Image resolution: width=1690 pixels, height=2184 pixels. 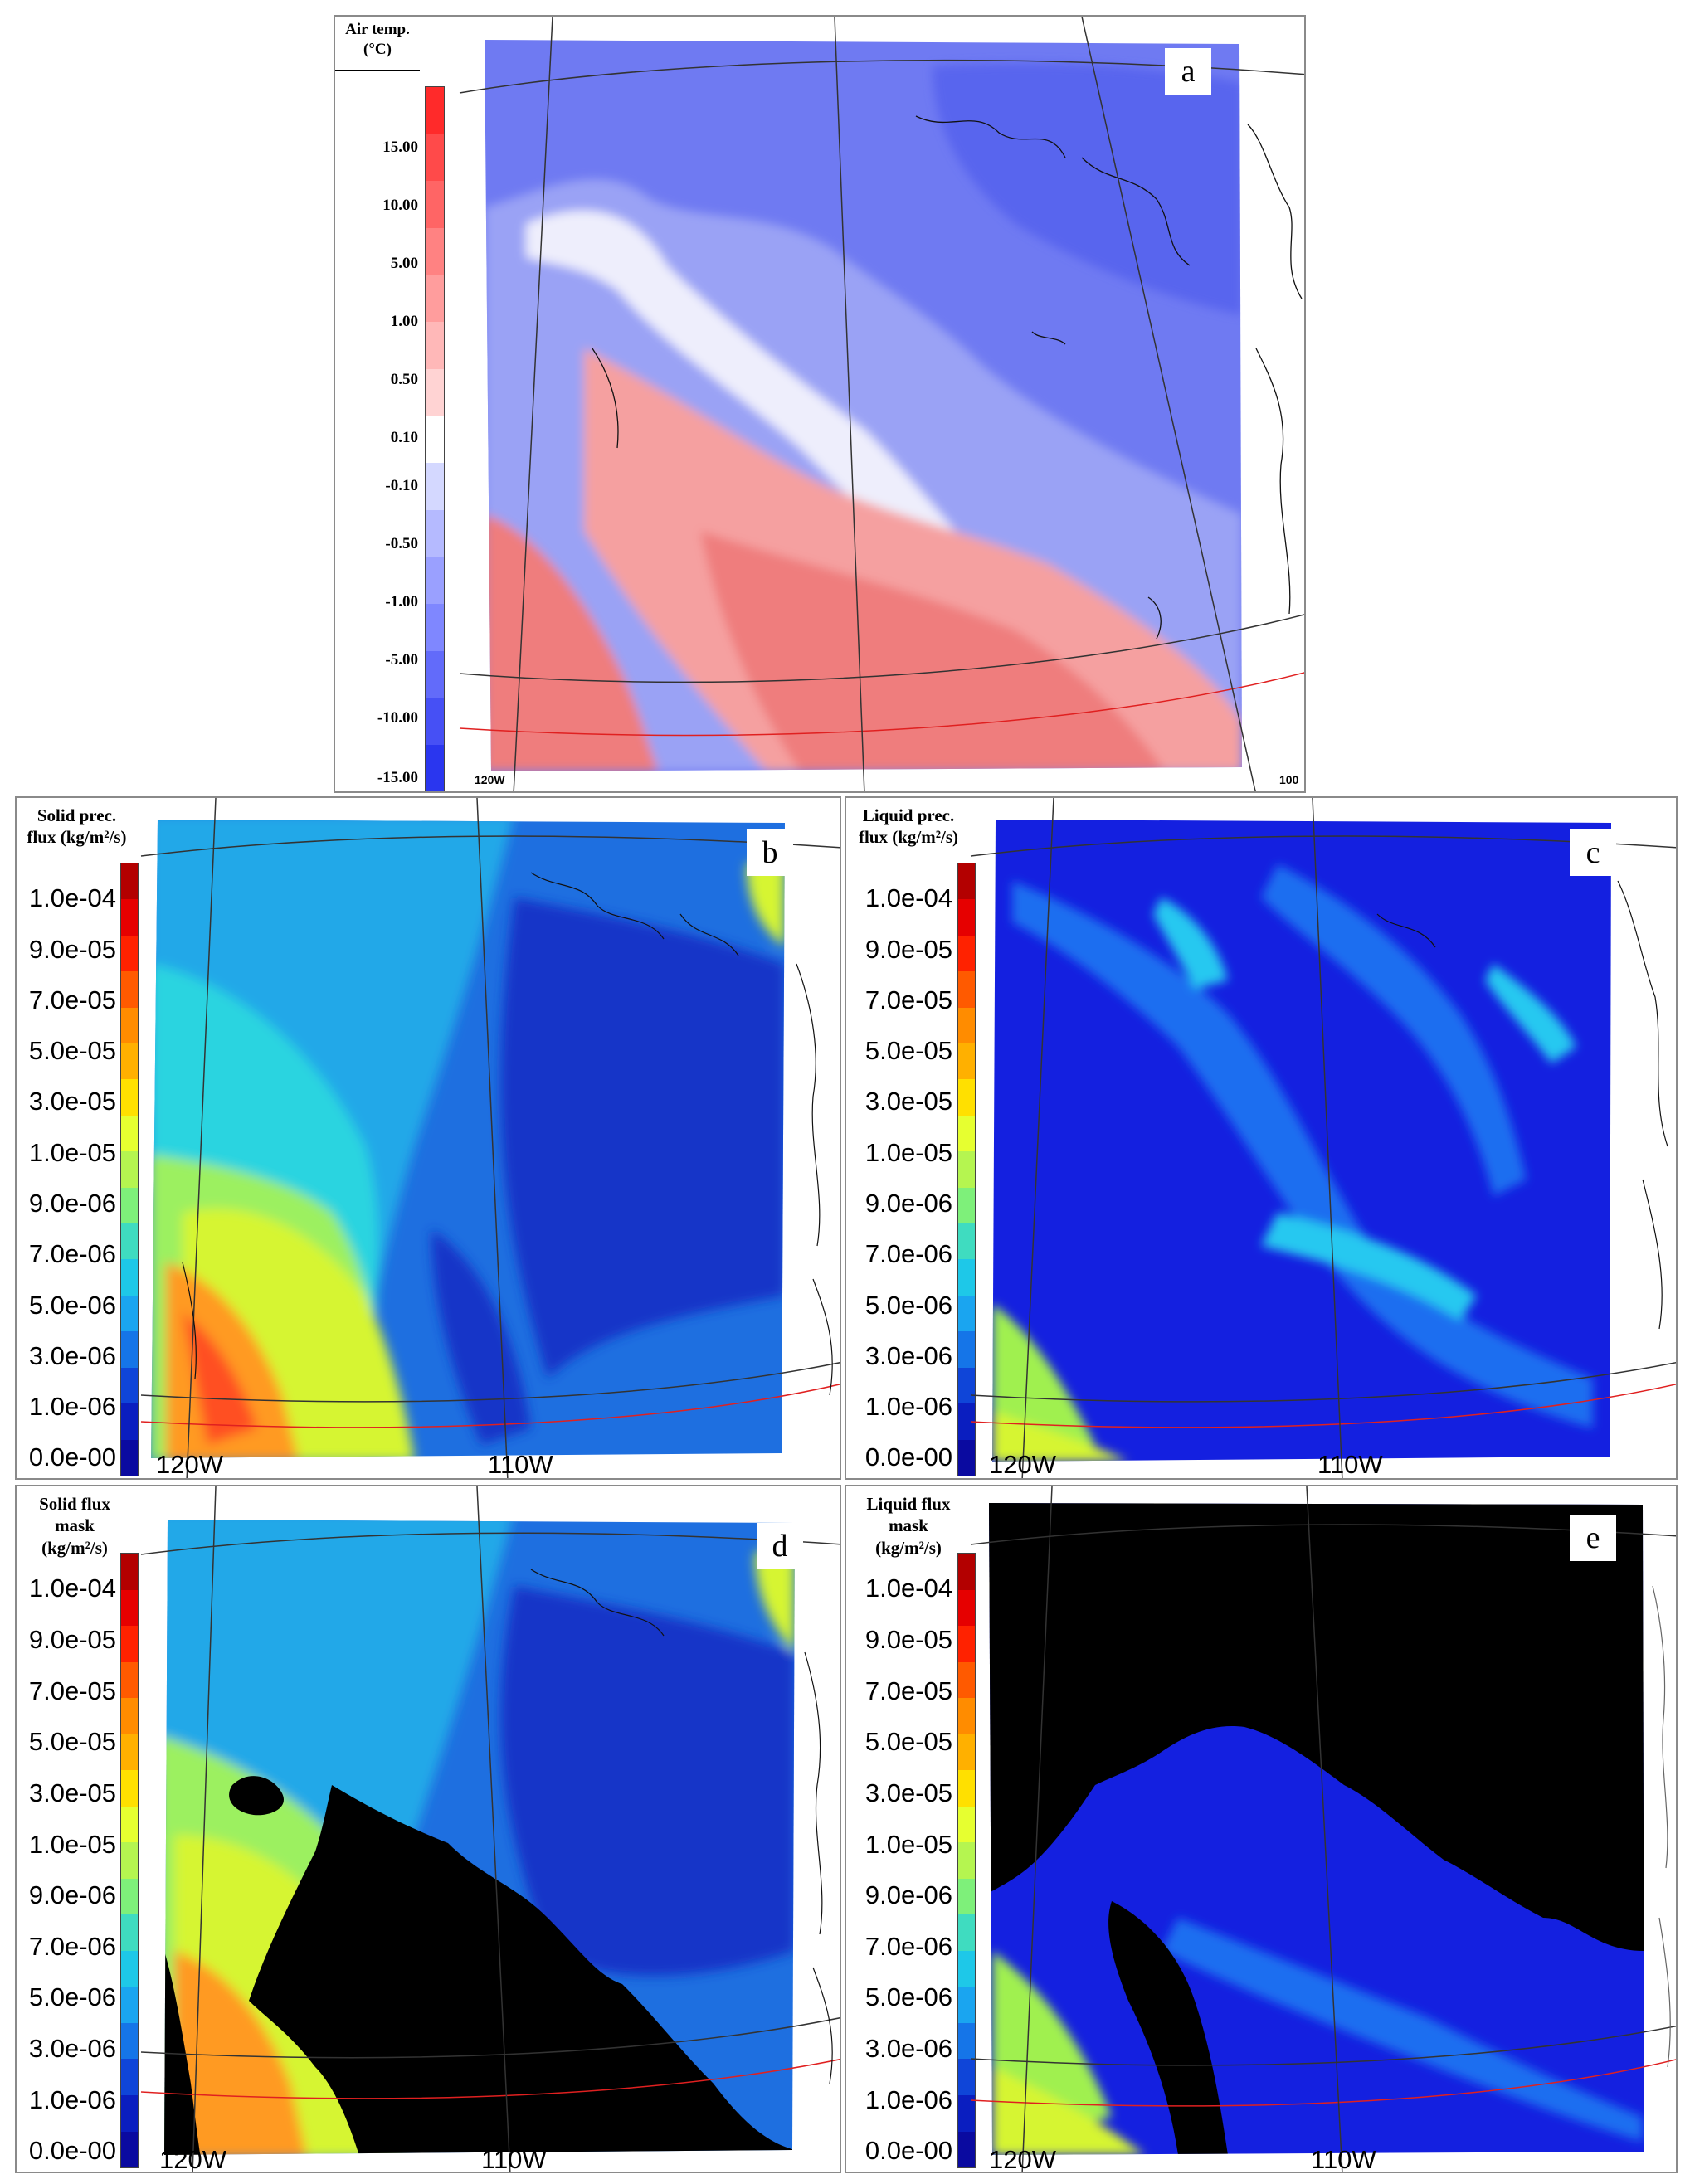 What do you see at coordinates (72, 949) in the screenshot?
I see `colorbar-tick-label: 9.0e-05` at bounding box center [72, 949].